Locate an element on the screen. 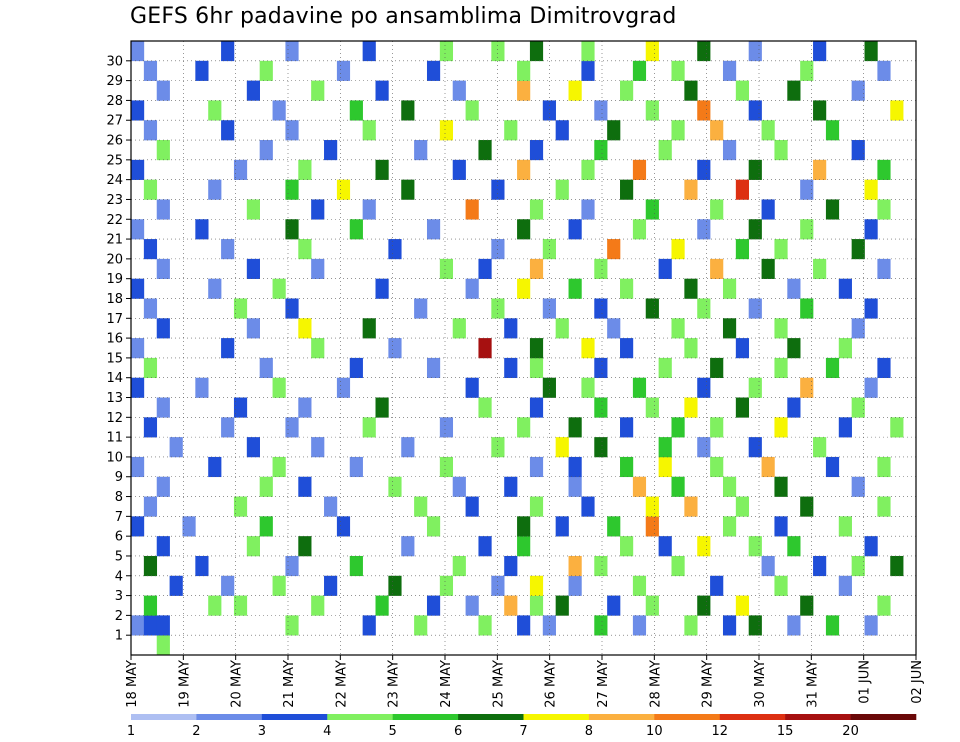 The height and width of the screenshot is (742, 960). x-tick-label: 01 JUN is located at coordinates (865, 682).